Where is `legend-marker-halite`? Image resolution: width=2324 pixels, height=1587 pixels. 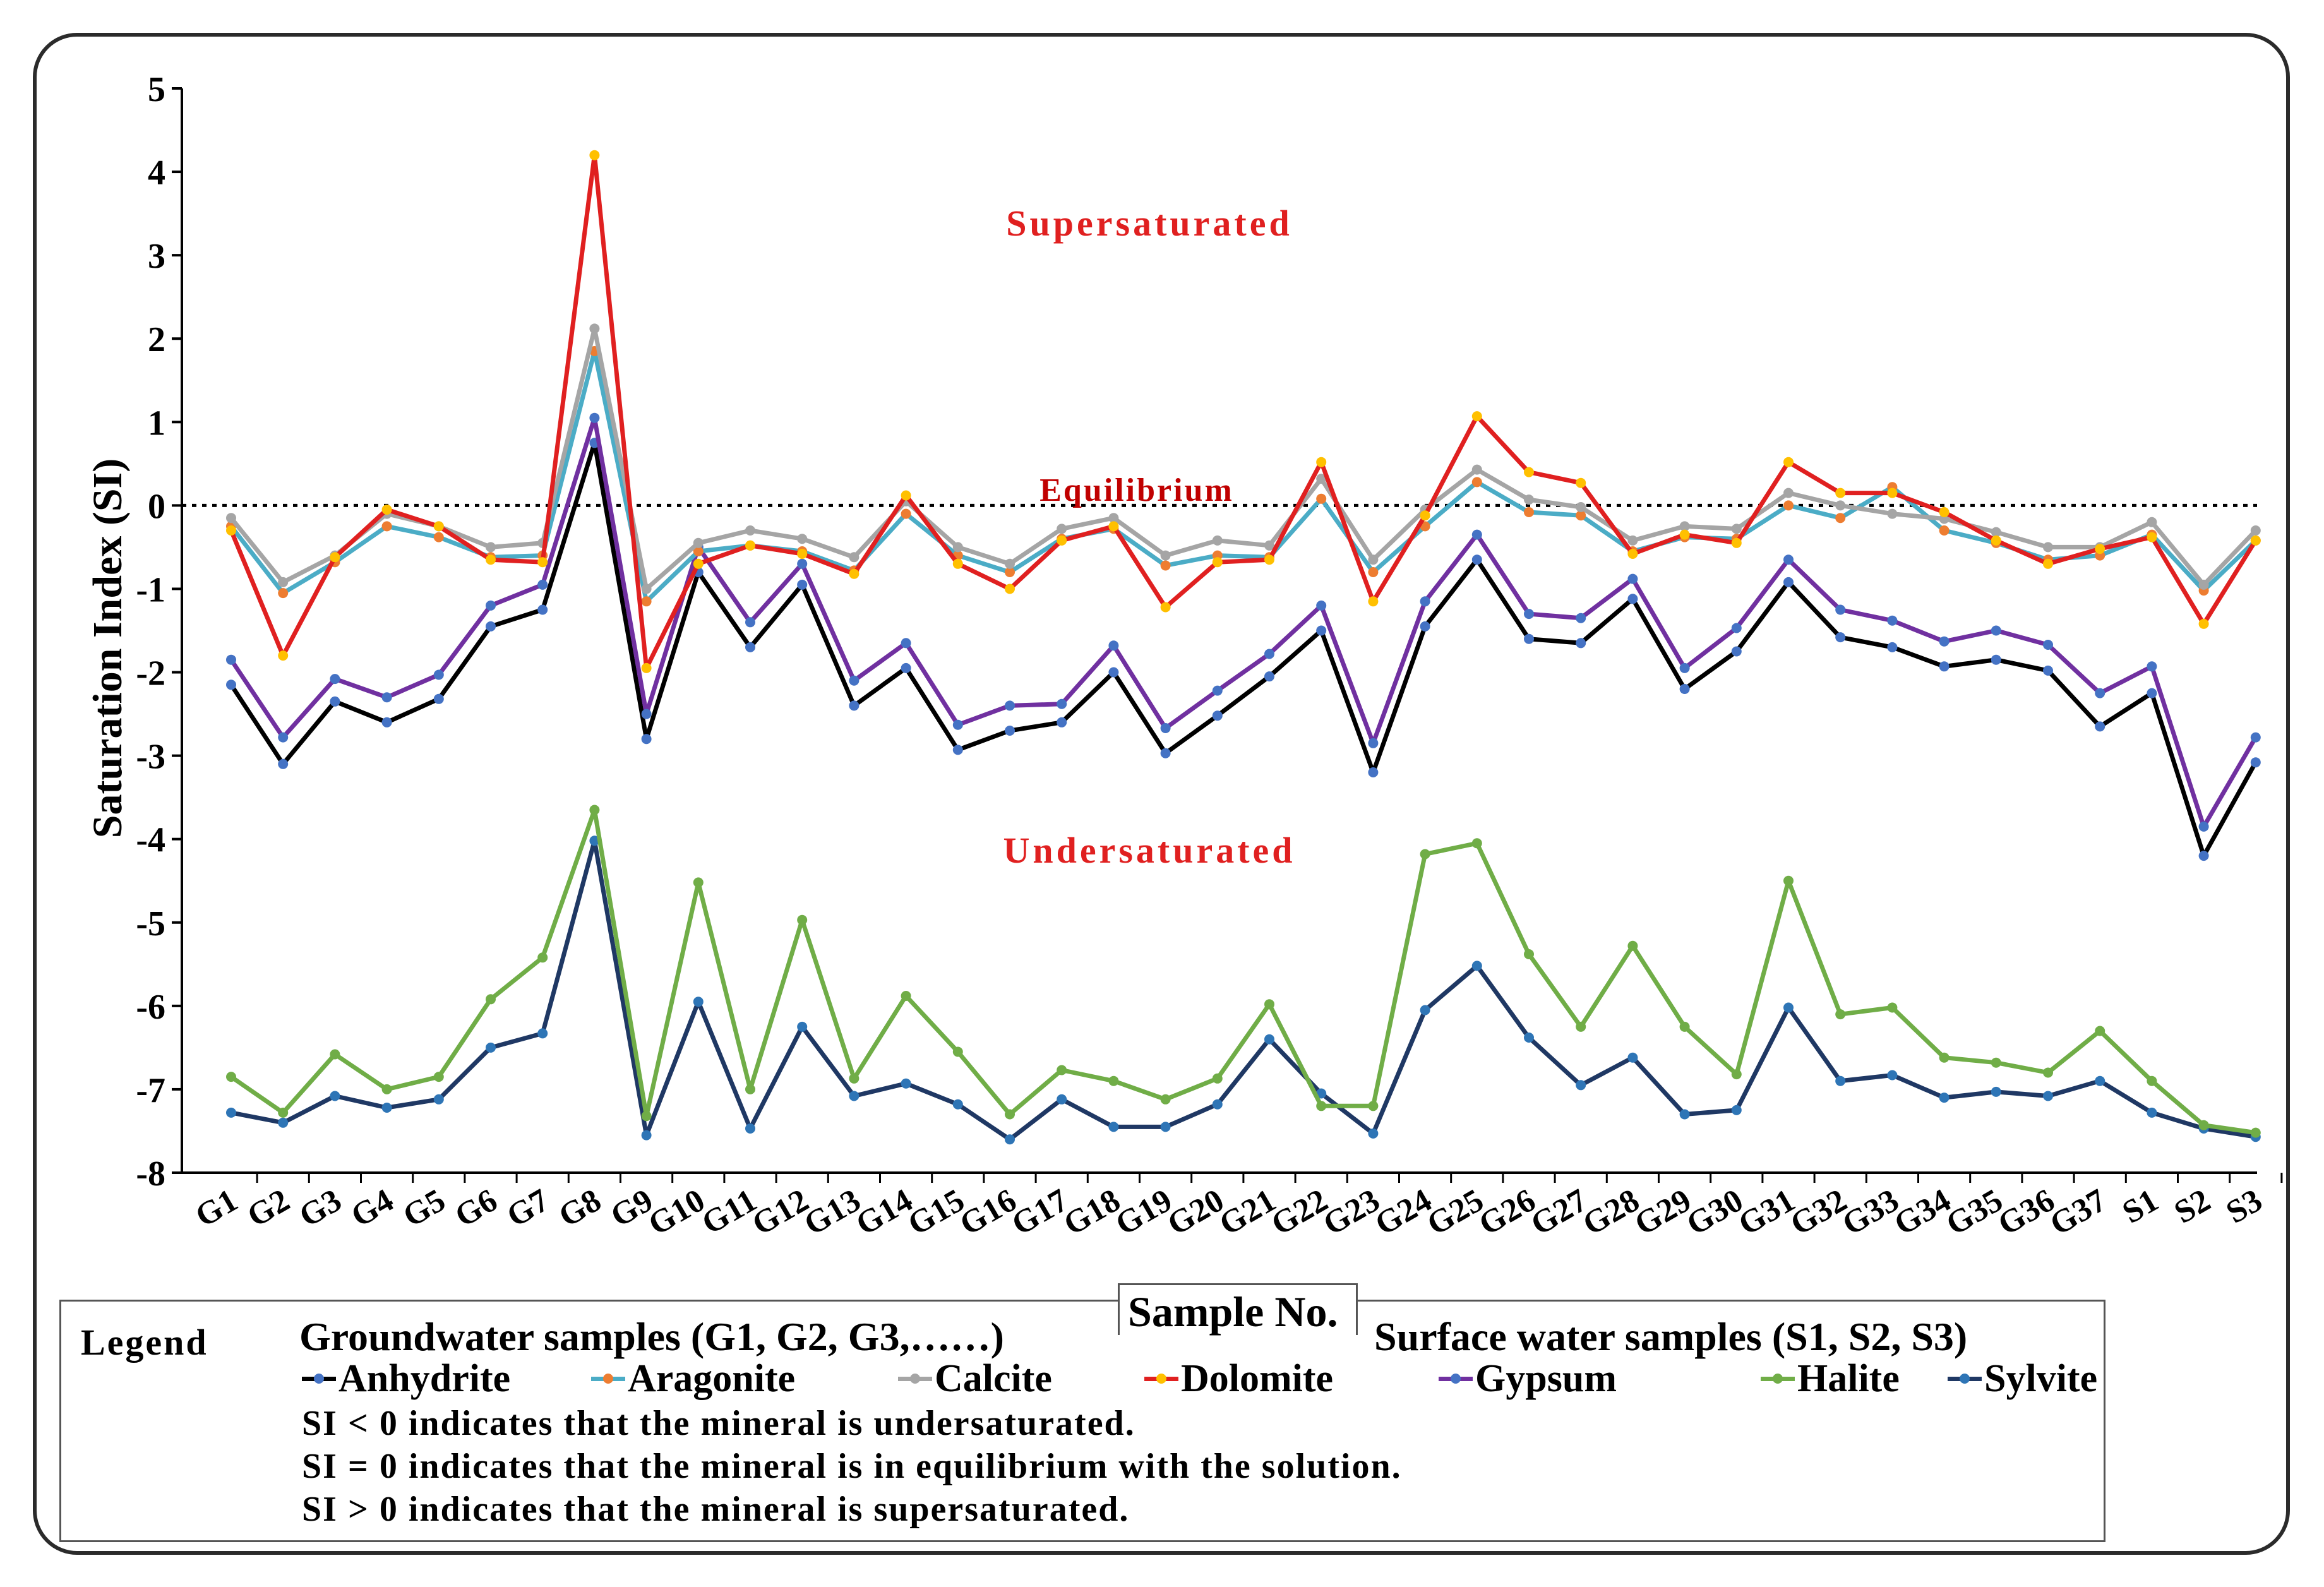
legend-marker-halite is located at coordinates (1778, 1378).